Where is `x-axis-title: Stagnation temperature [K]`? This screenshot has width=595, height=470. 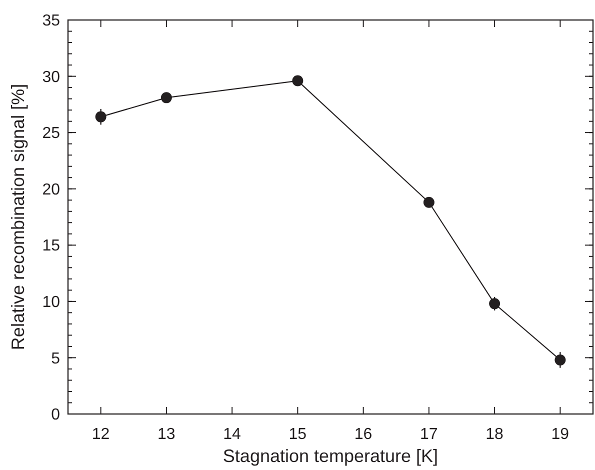
x-axis-title: Stagnation temperature [K] is located at coordinates (330, 456).